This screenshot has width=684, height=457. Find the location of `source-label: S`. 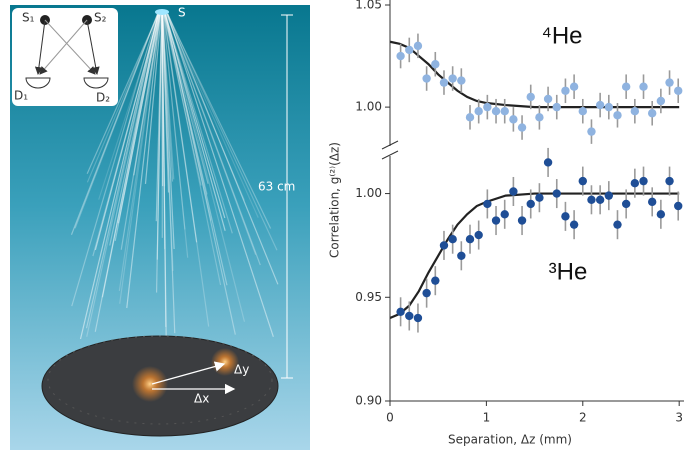

source-label: S is located at coordinates (182, 13).